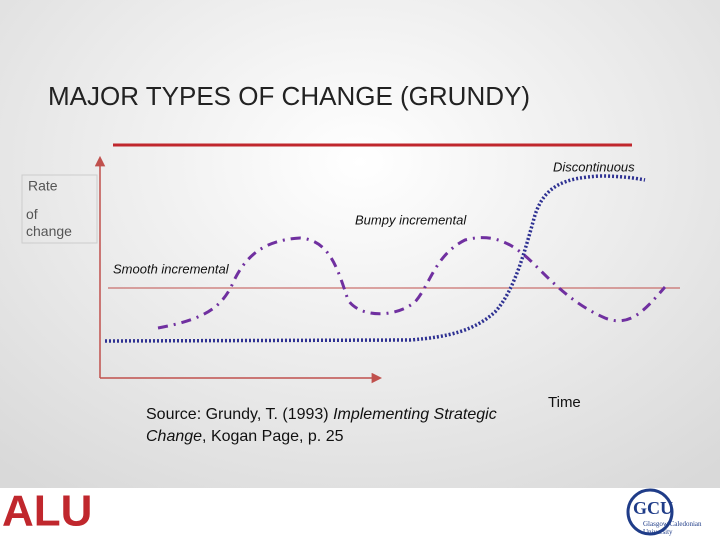  I want to click on bumpy-label: Bumpy incremental, so click(411, 219).